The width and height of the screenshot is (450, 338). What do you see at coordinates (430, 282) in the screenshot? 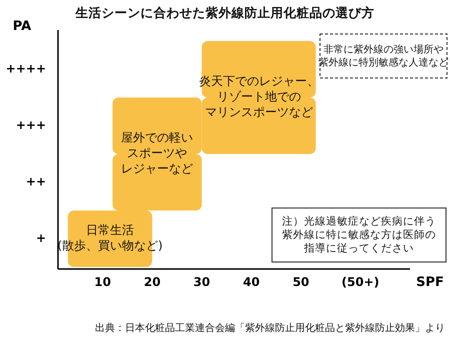
I see `x-axis-title: SPF` at bounding box center [430, 282].